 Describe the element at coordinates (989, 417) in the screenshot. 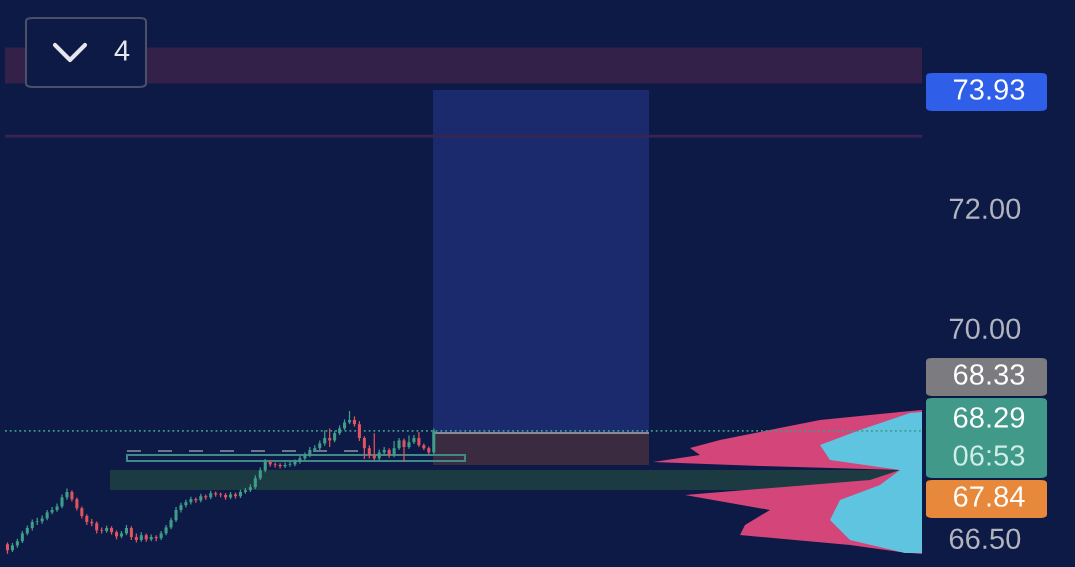

I see `ref-line-label: 68.29` at that location.